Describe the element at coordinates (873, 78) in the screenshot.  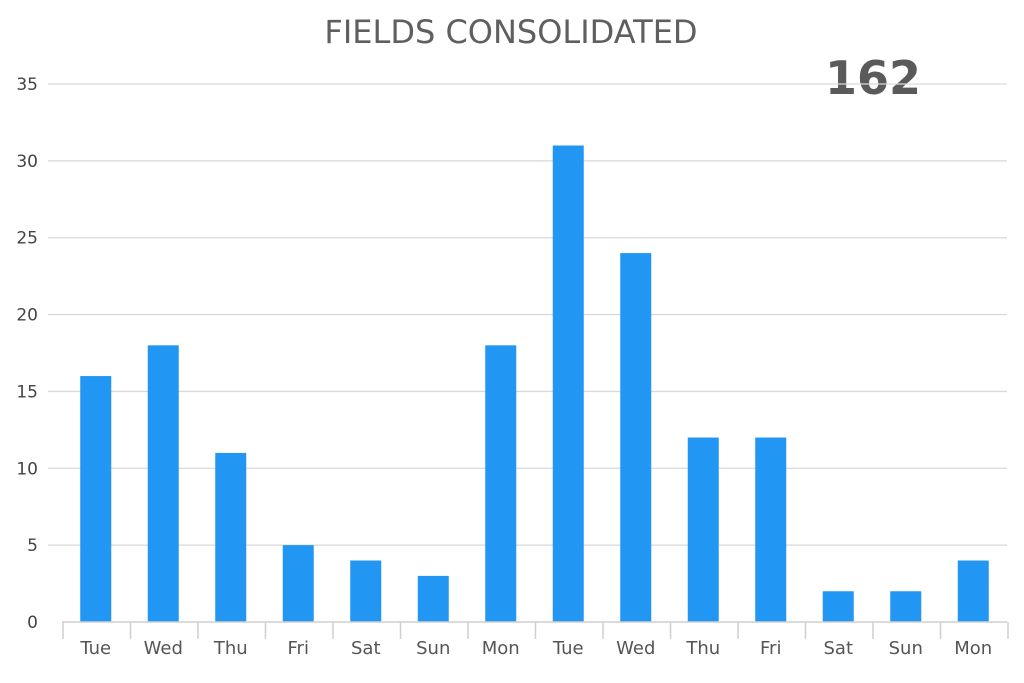
I see `total-count: 162` at that location.